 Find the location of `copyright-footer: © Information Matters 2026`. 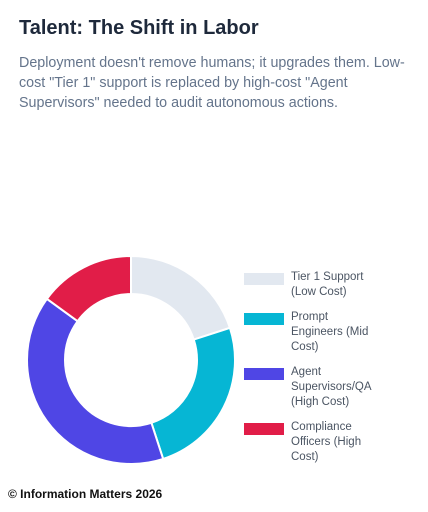

copyright-footer: © Information Matters 2026 is located at coordinates (85, 494).